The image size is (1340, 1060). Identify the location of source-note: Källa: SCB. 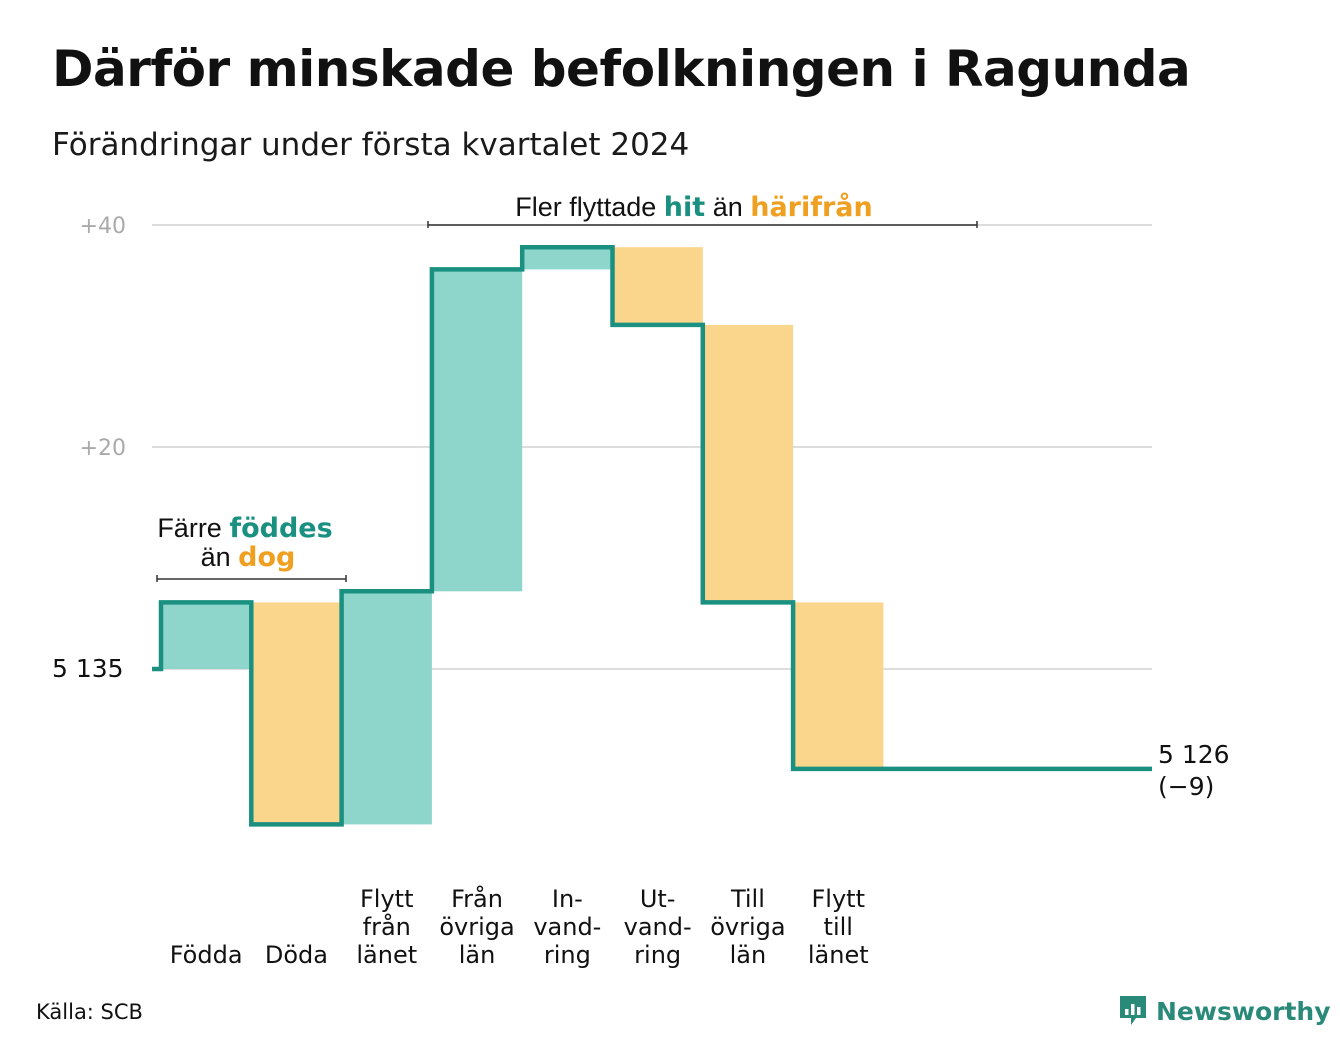
(89, 1012).